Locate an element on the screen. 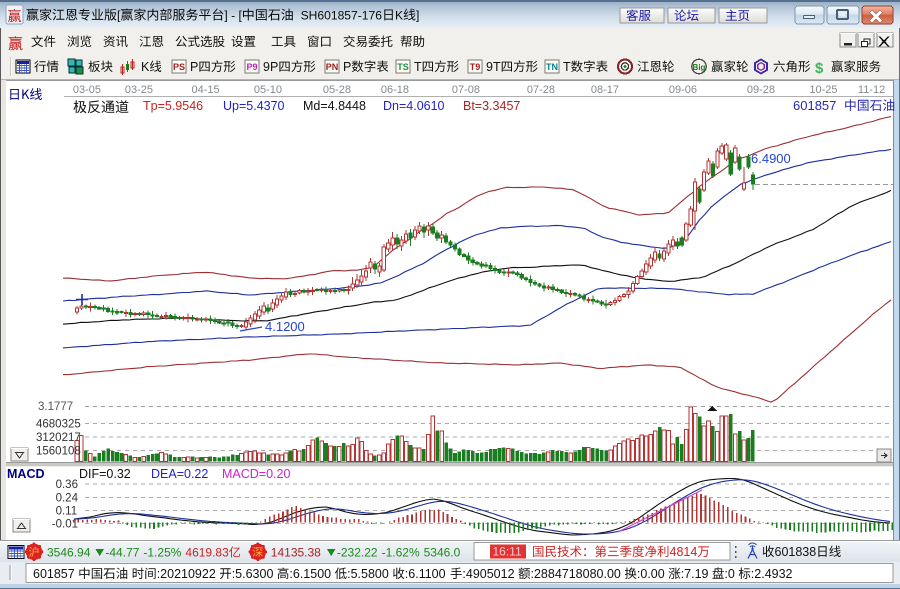 Image resolution: width=900 pixels, height=589 pixels. svg-text: -232.22 is located at coordinates (357, 553).